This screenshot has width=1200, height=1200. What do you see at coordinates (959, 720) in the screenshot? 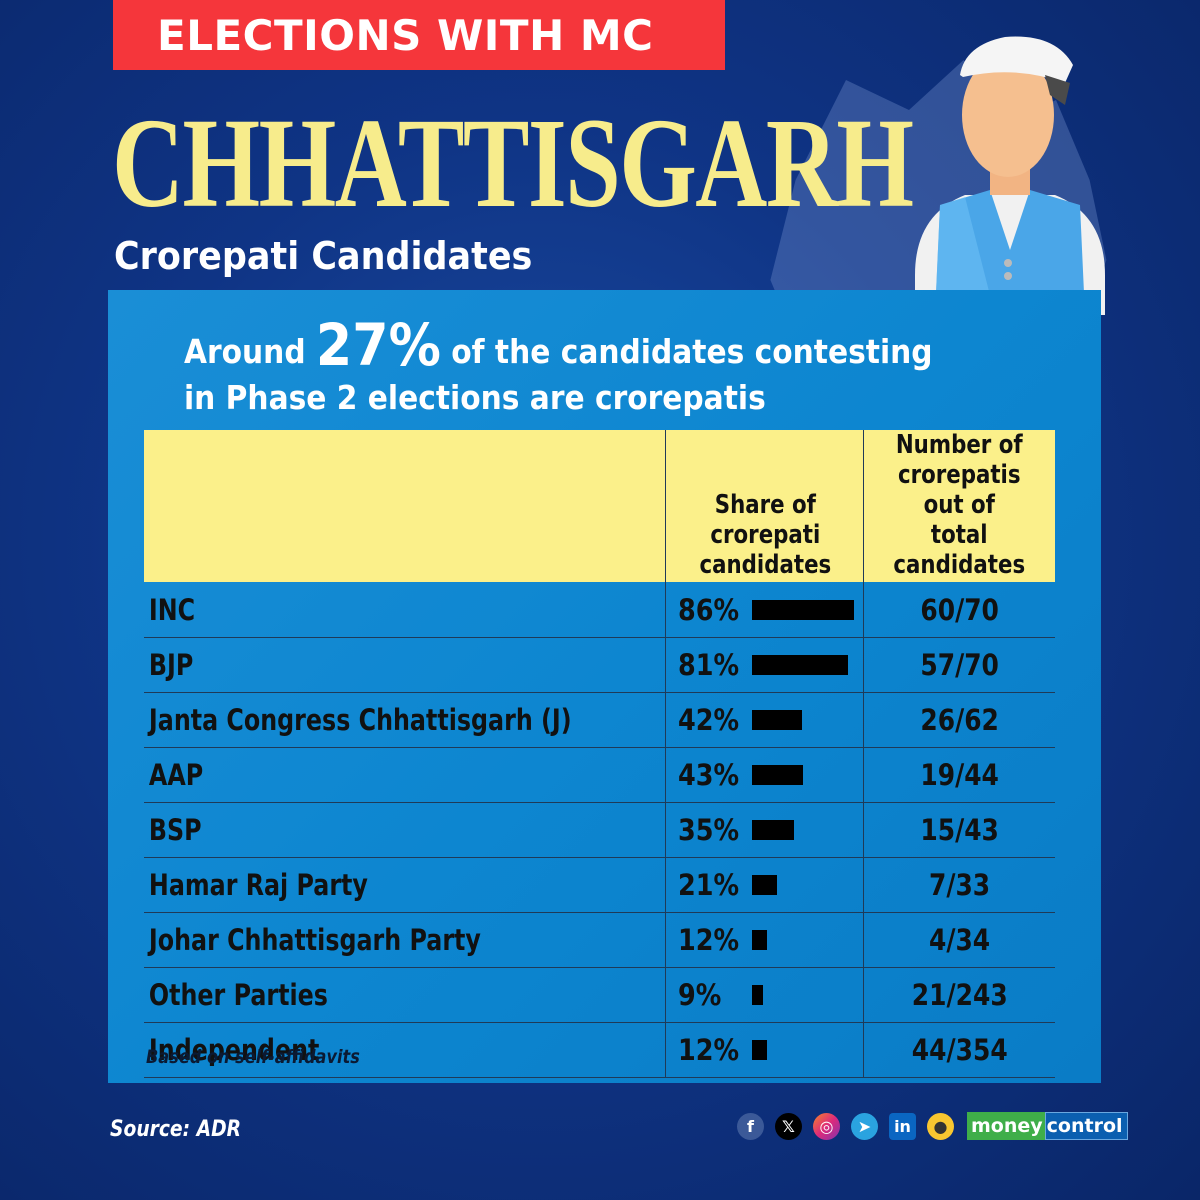
I see `count-cell: 26/62` at bounding box center [959, 720].